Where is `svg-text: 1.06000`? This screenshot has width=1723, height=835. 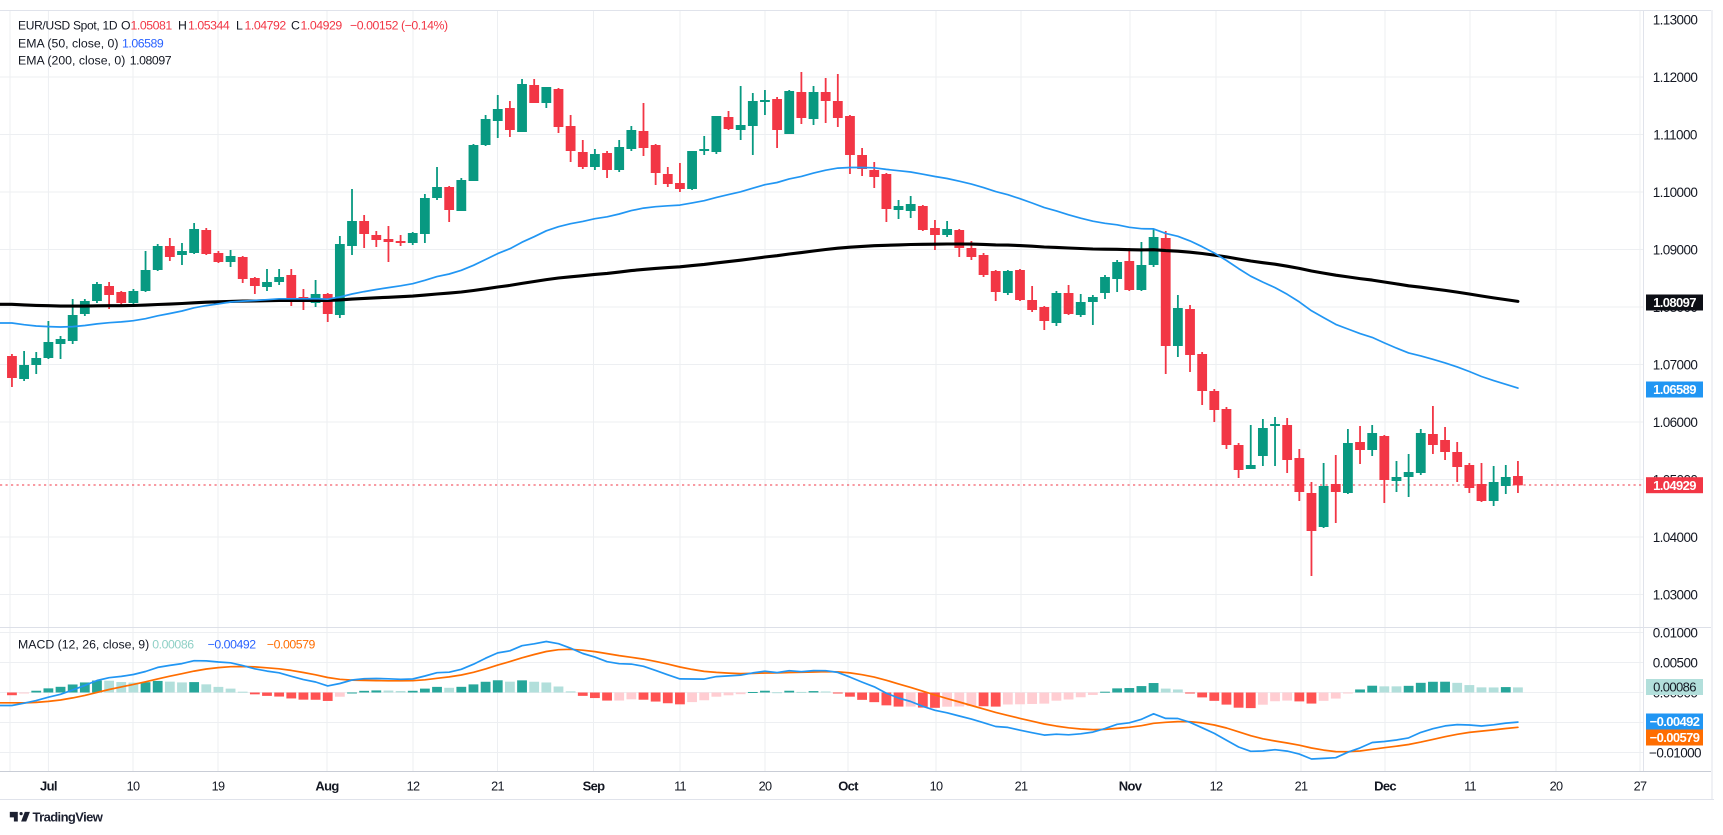 svg-text: 1.06000 is located at coordinates (1675, 422).